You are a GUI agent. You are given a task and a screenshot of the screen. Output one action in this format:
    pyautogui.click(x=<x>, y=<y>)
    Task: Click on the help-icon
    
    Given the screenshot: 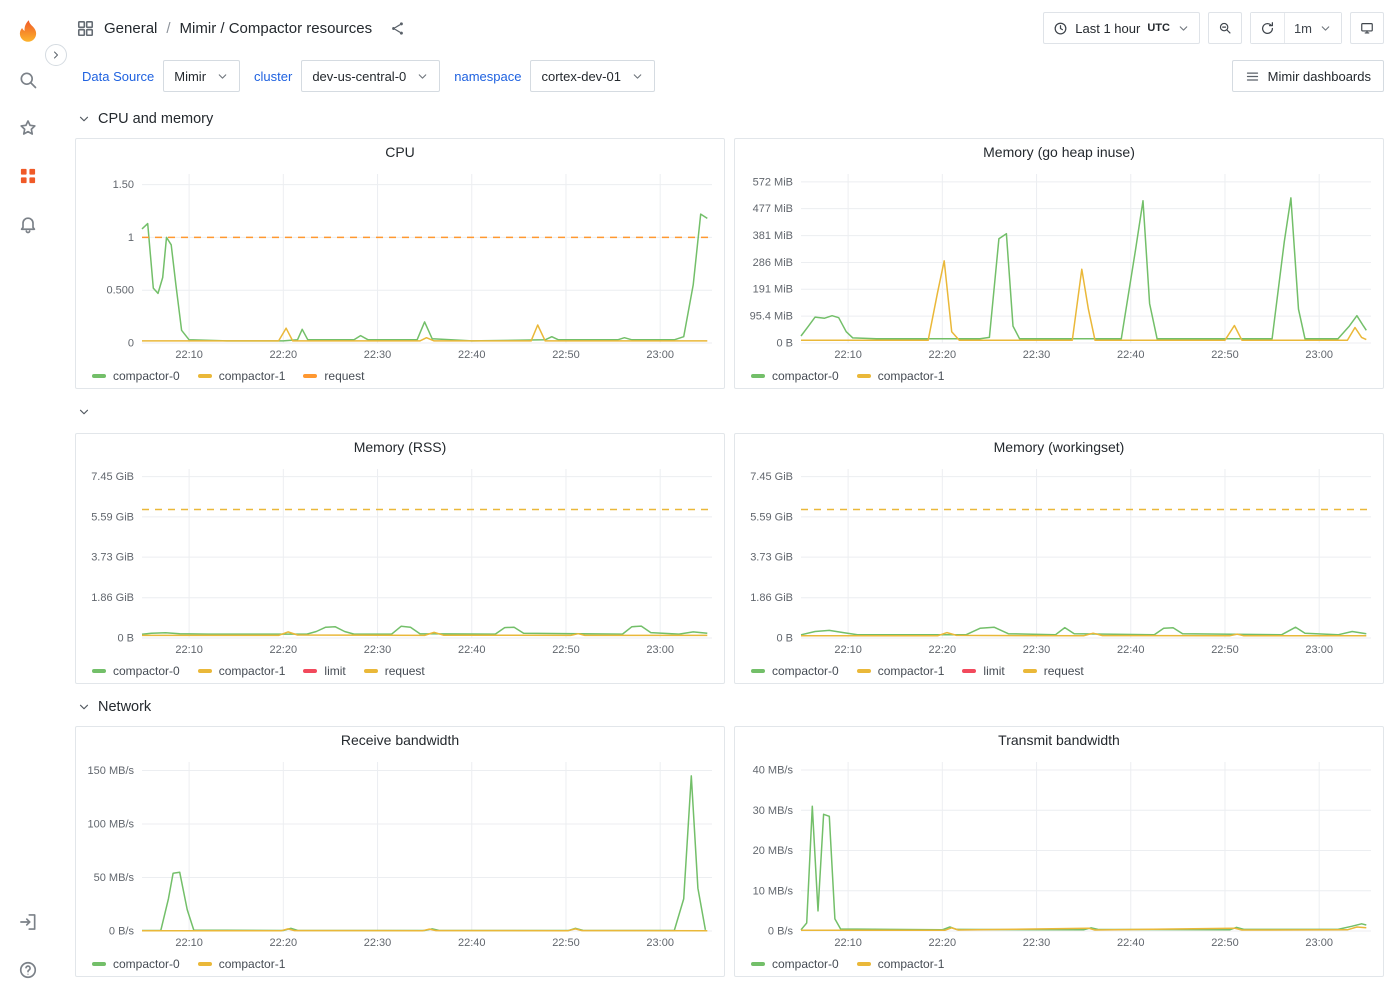 What is the action you would take?
    pyautogui.click(x=28, y=970)
    